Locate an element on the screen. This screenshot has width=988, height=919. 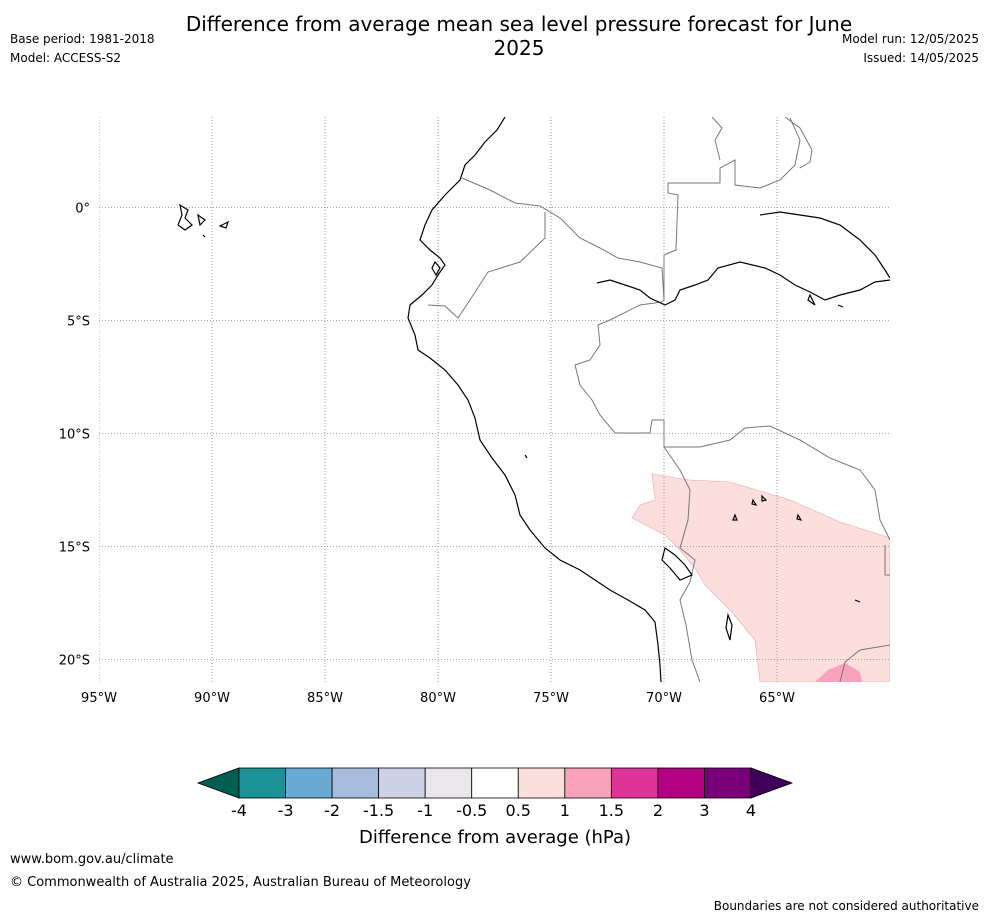
colorbar-tick-label: 0.5 is located at coordinates (518, 810).